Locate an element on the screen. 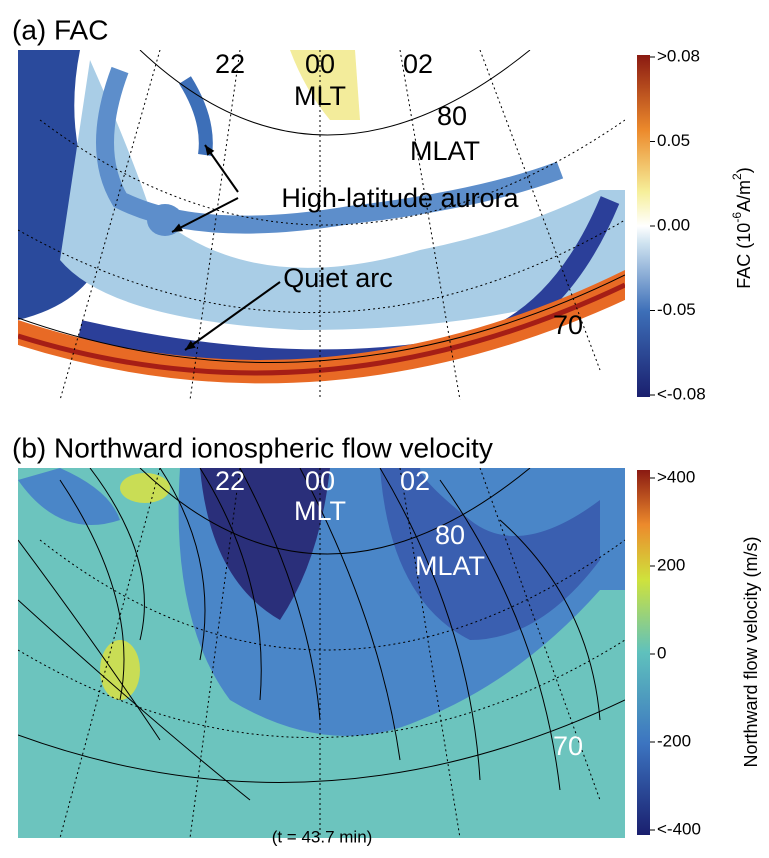 Image resolution: width=769 pixels, height=858 pixels. colorbar-tick-label: >400 is located at coordinates (676, 476).